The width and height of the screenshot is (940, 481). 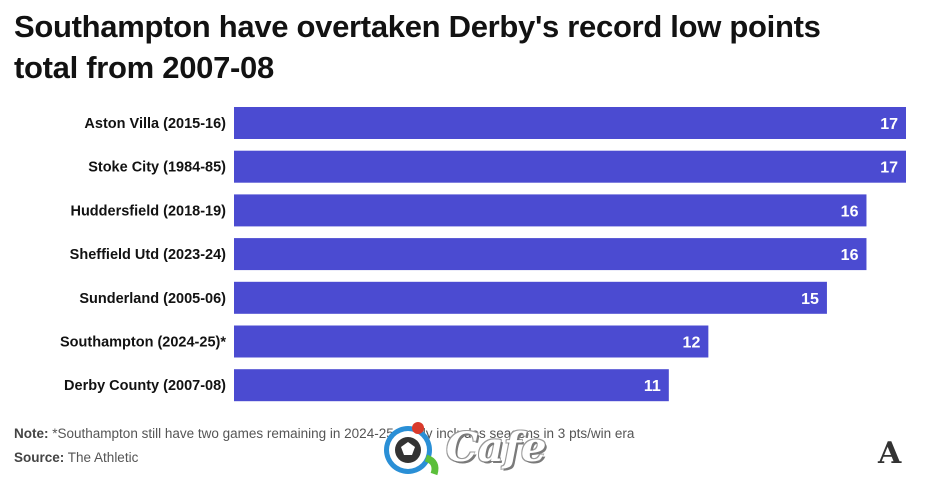 I want to click on note-label: Note:, so click(x=31, y=433).